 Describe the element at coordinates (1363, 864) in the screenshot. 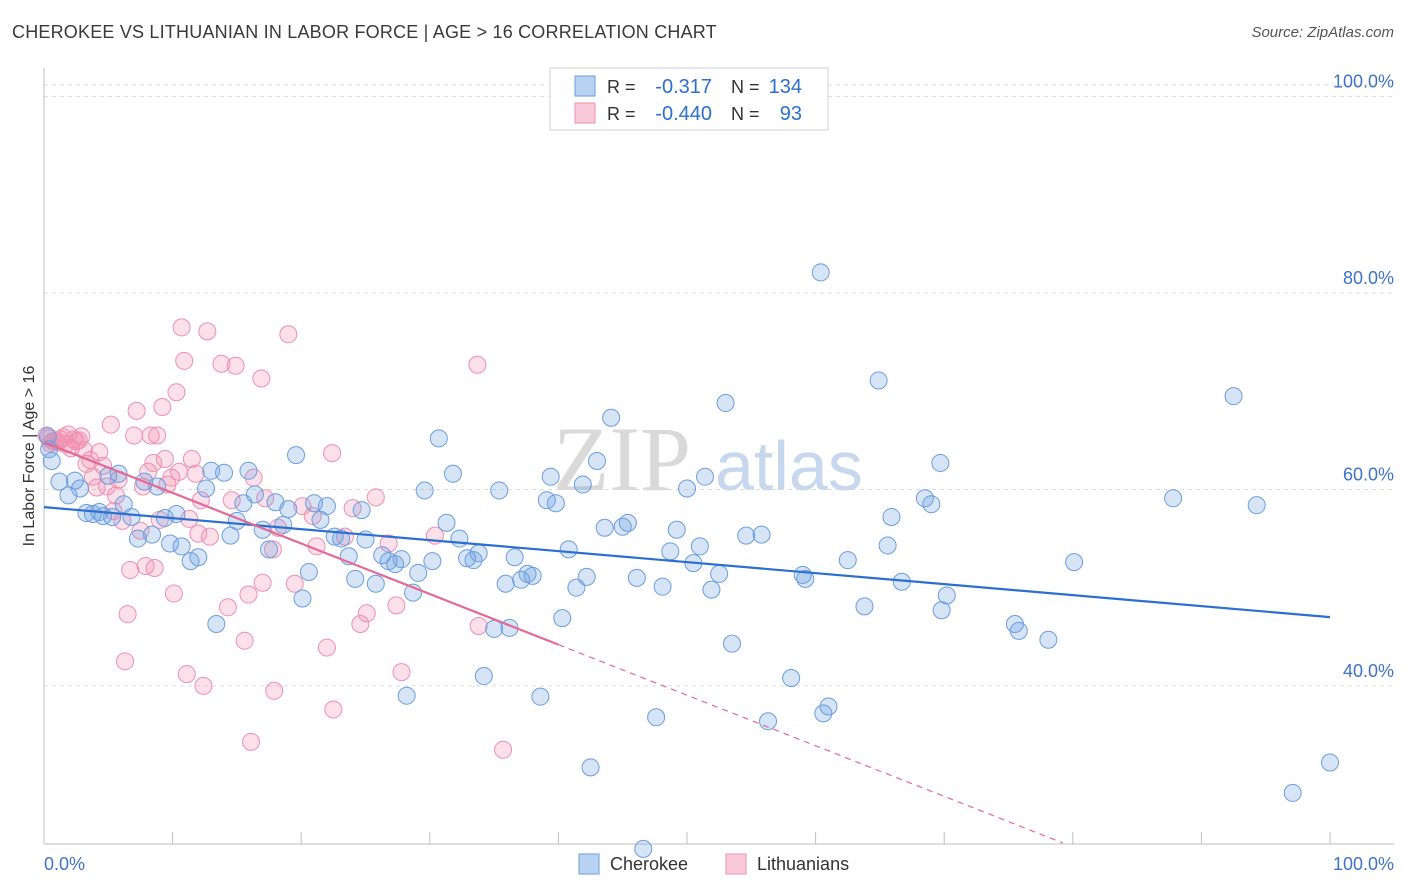

I see `x-tick-label-max: 100.0%` at that location.